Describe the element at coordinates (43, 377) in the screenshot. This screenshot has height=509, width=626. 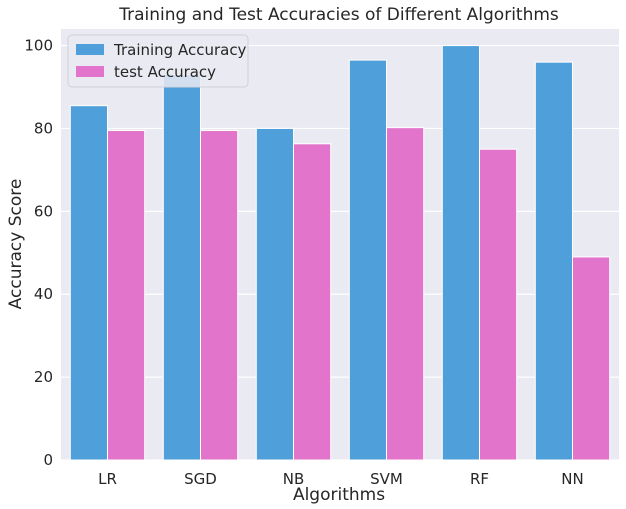
I see `y-tick-label: 20` at that location.